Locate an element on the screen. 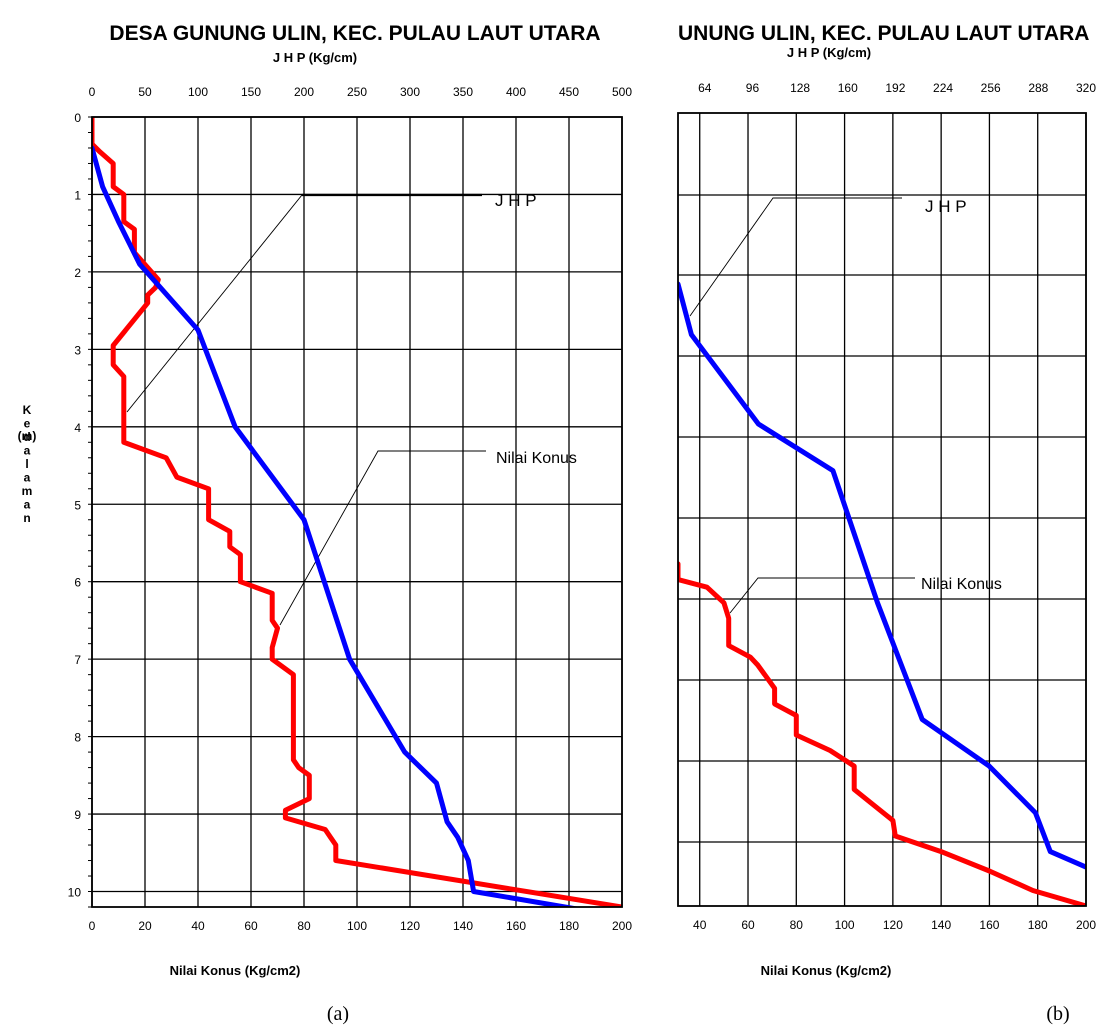 The image size is (1117, 1032). y-tick-label: 4 is located at coordinates (77, 428).